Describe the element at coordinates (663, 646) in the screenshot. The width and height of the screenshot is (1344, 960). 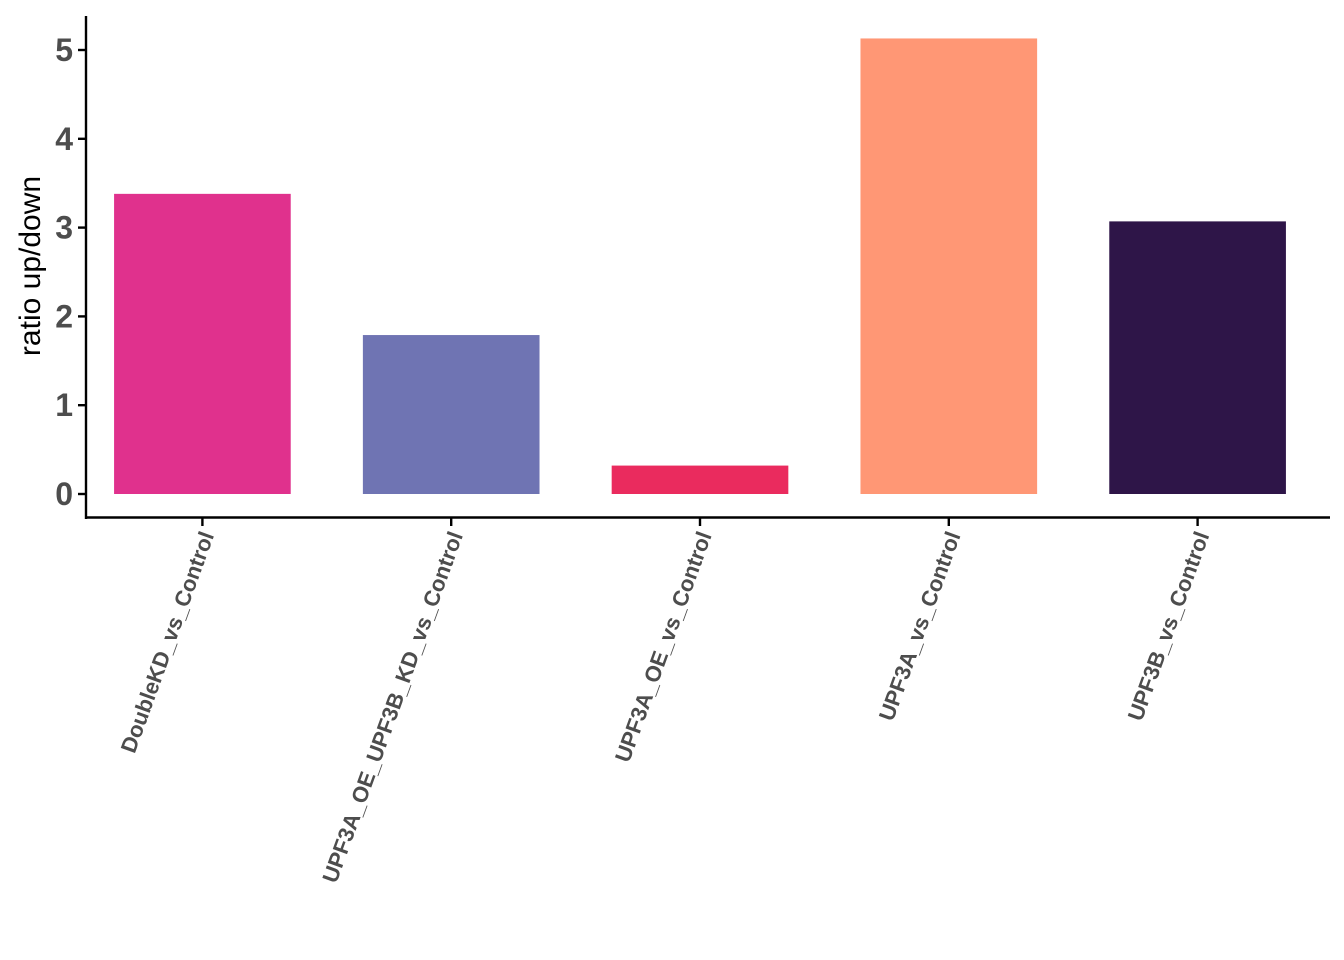
I see `x-tick-label: UPF3A_OE_vs_Control` at that location.